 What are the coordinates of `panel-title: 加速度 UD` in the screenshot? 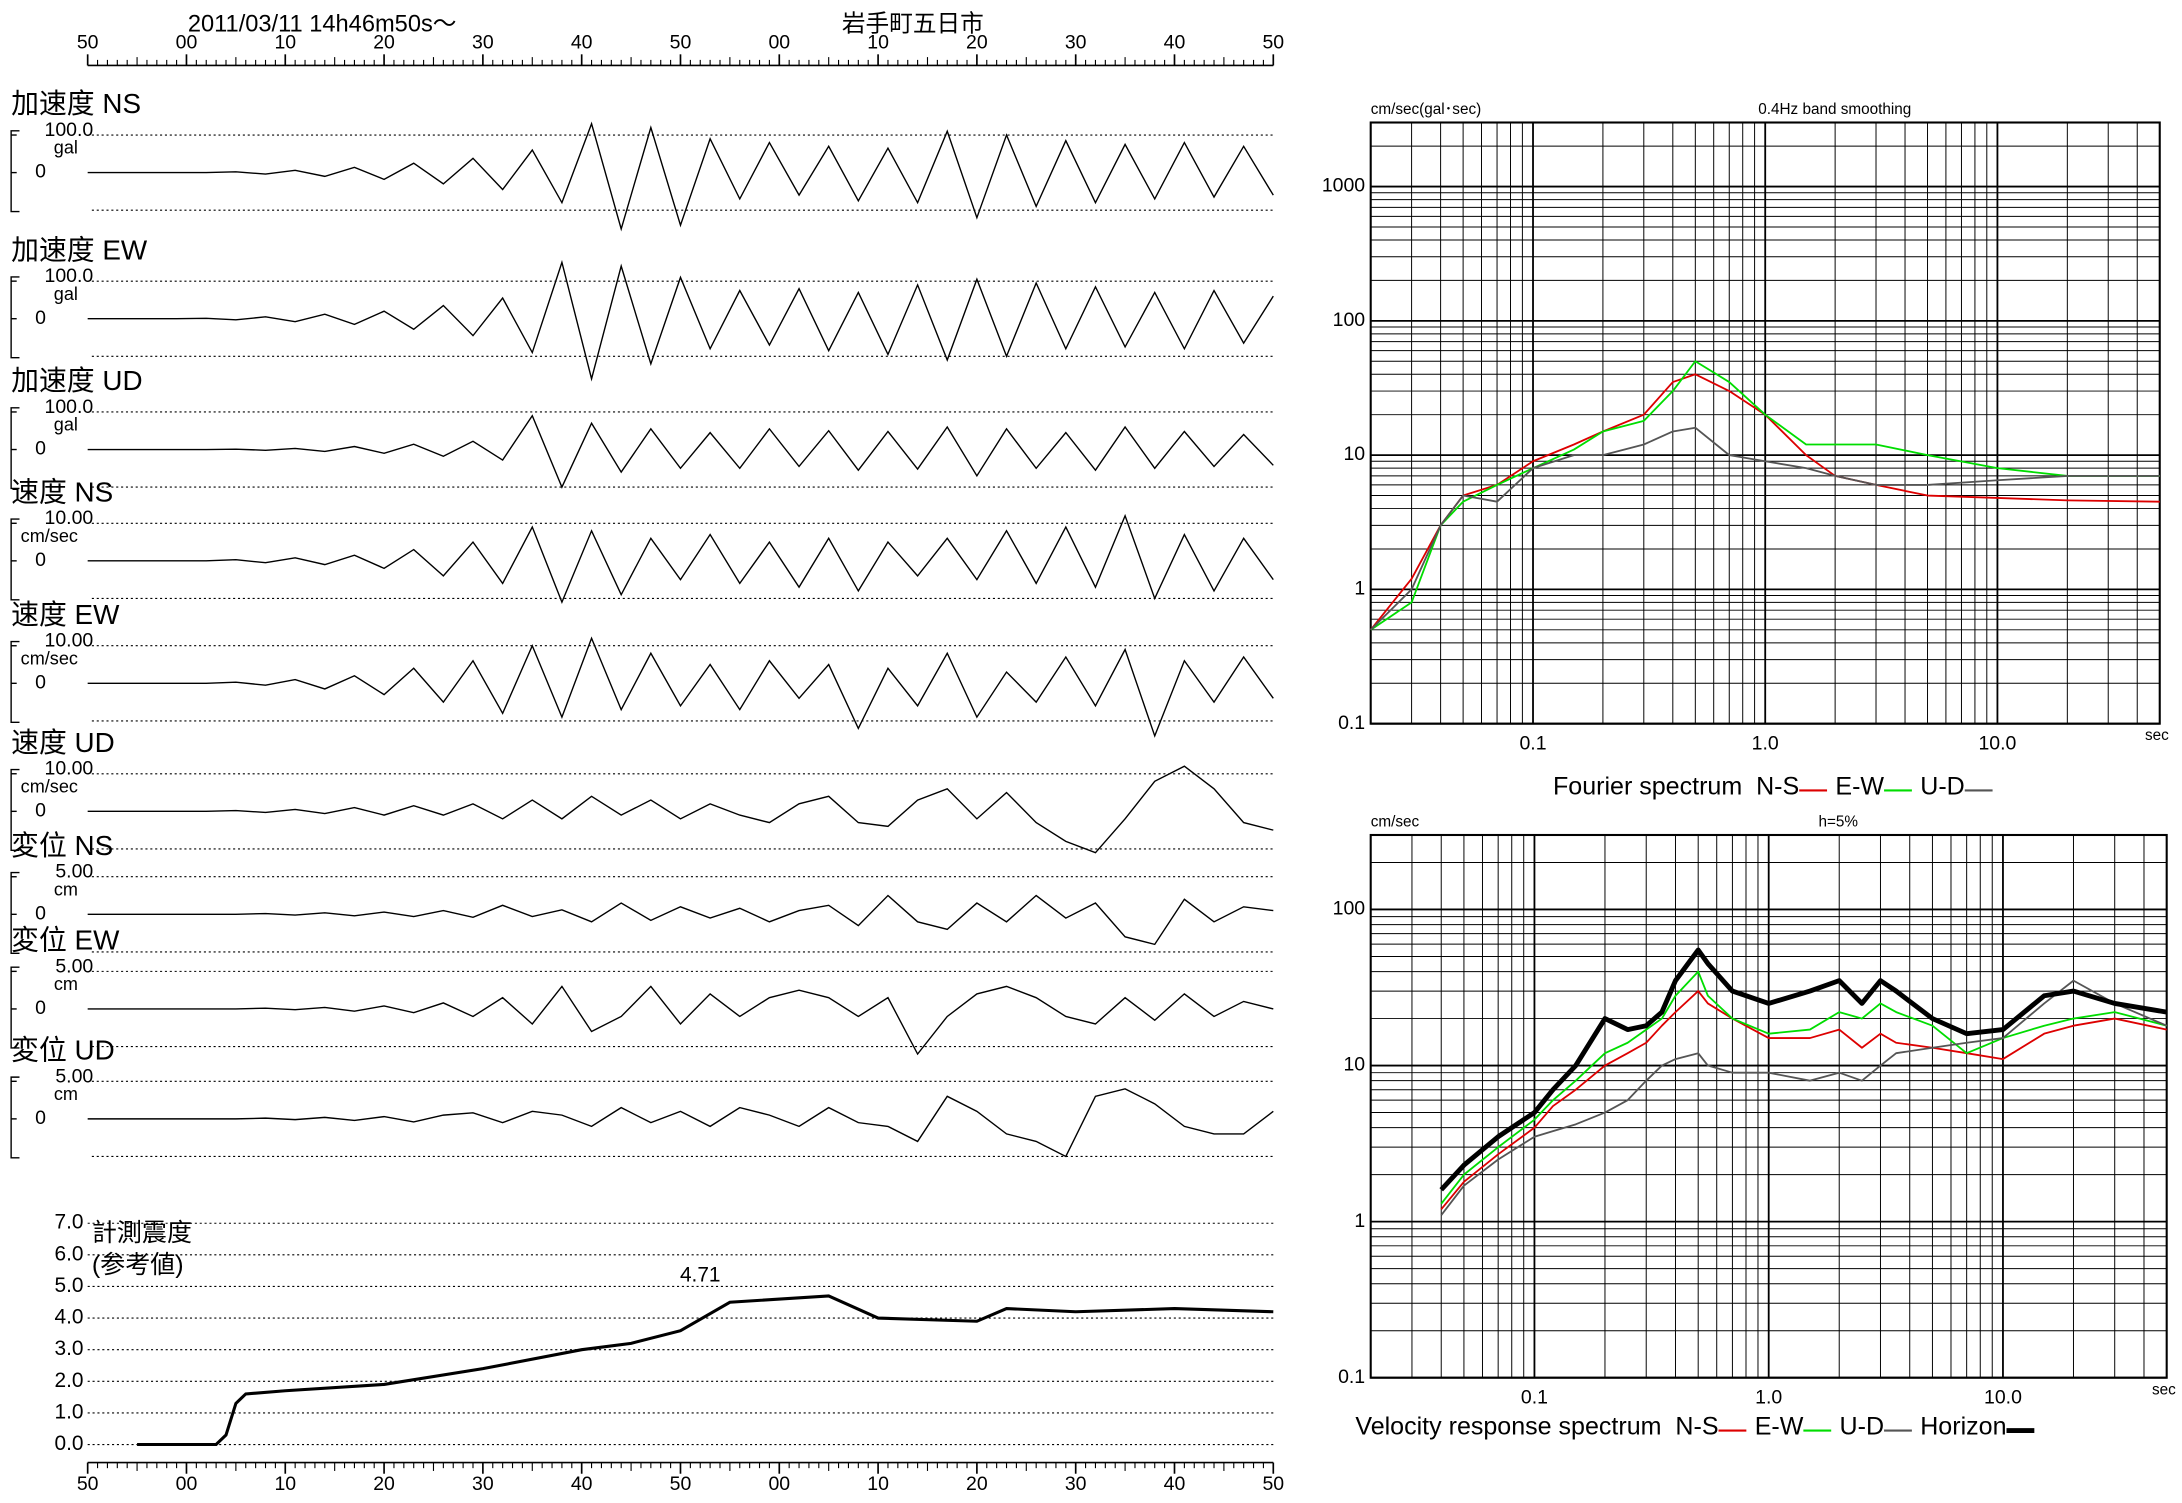 It's located at (76, 380).